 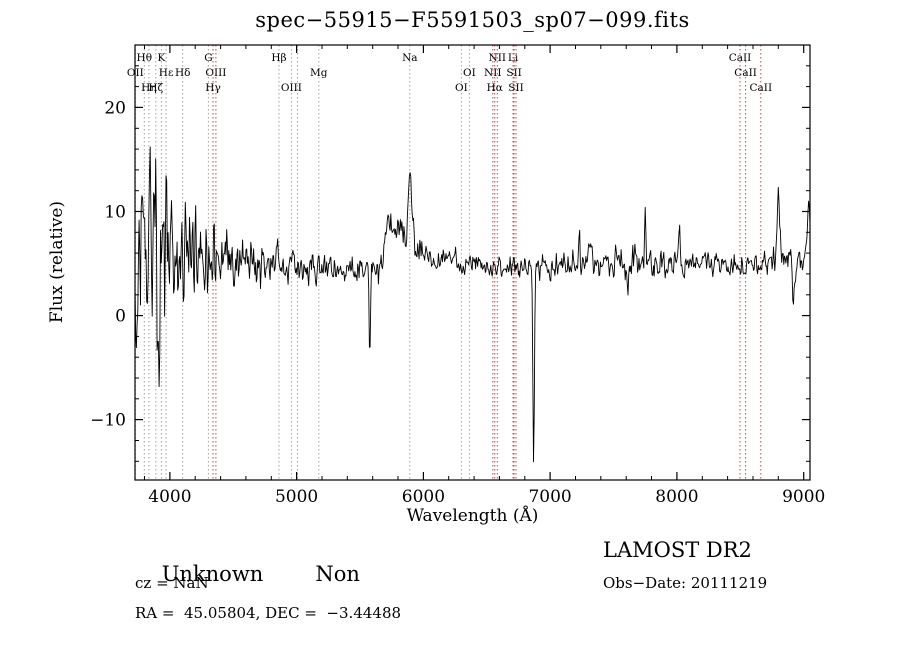 I want to click on spectral-line-label: Hβ, so click(x=278, y=58).